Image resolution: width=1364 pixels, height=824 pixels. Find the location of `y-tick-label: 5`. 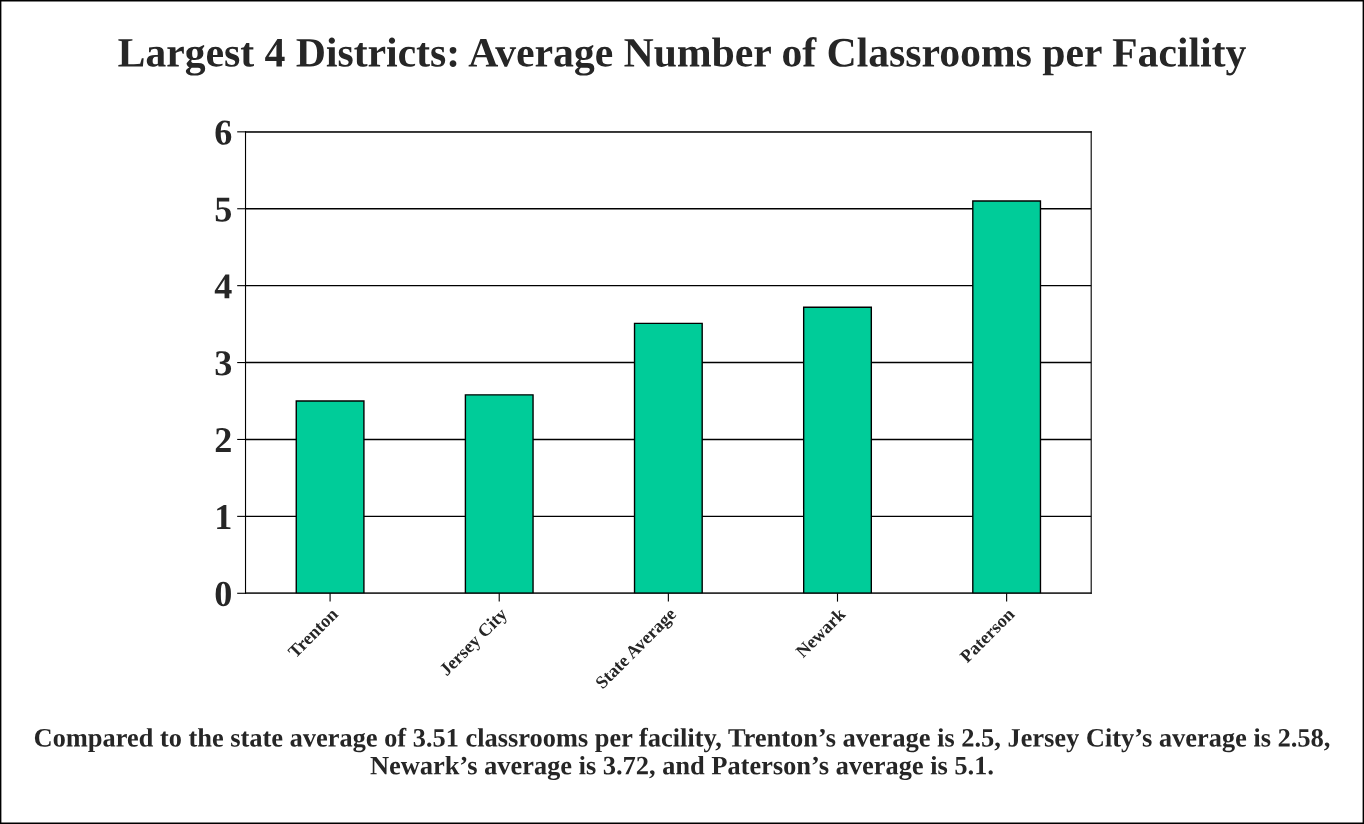

y-tick-label: 5 is located at coordinates (223, 209).